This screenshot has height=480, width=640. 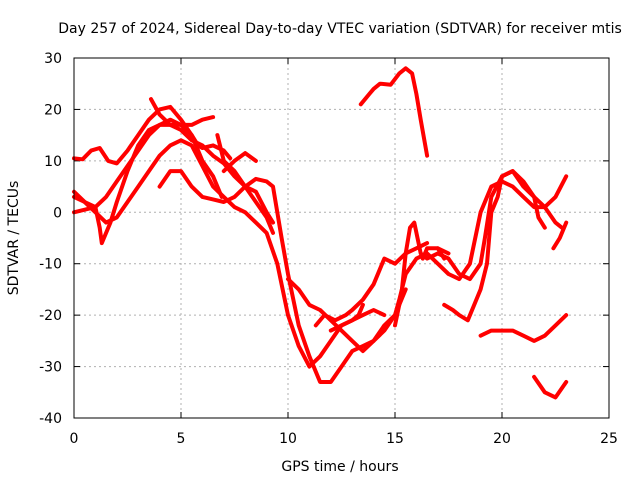 I want to click on series-line-arc11, so click(x=346, y=317).